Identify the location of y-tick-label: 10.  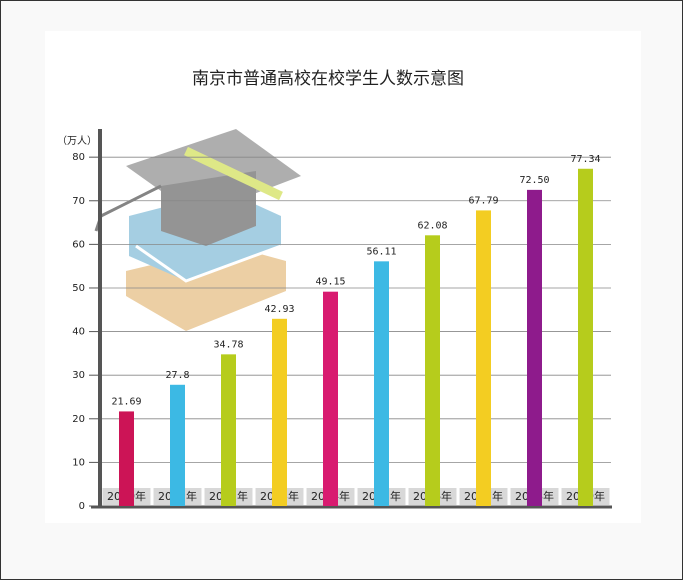
(78, 462).